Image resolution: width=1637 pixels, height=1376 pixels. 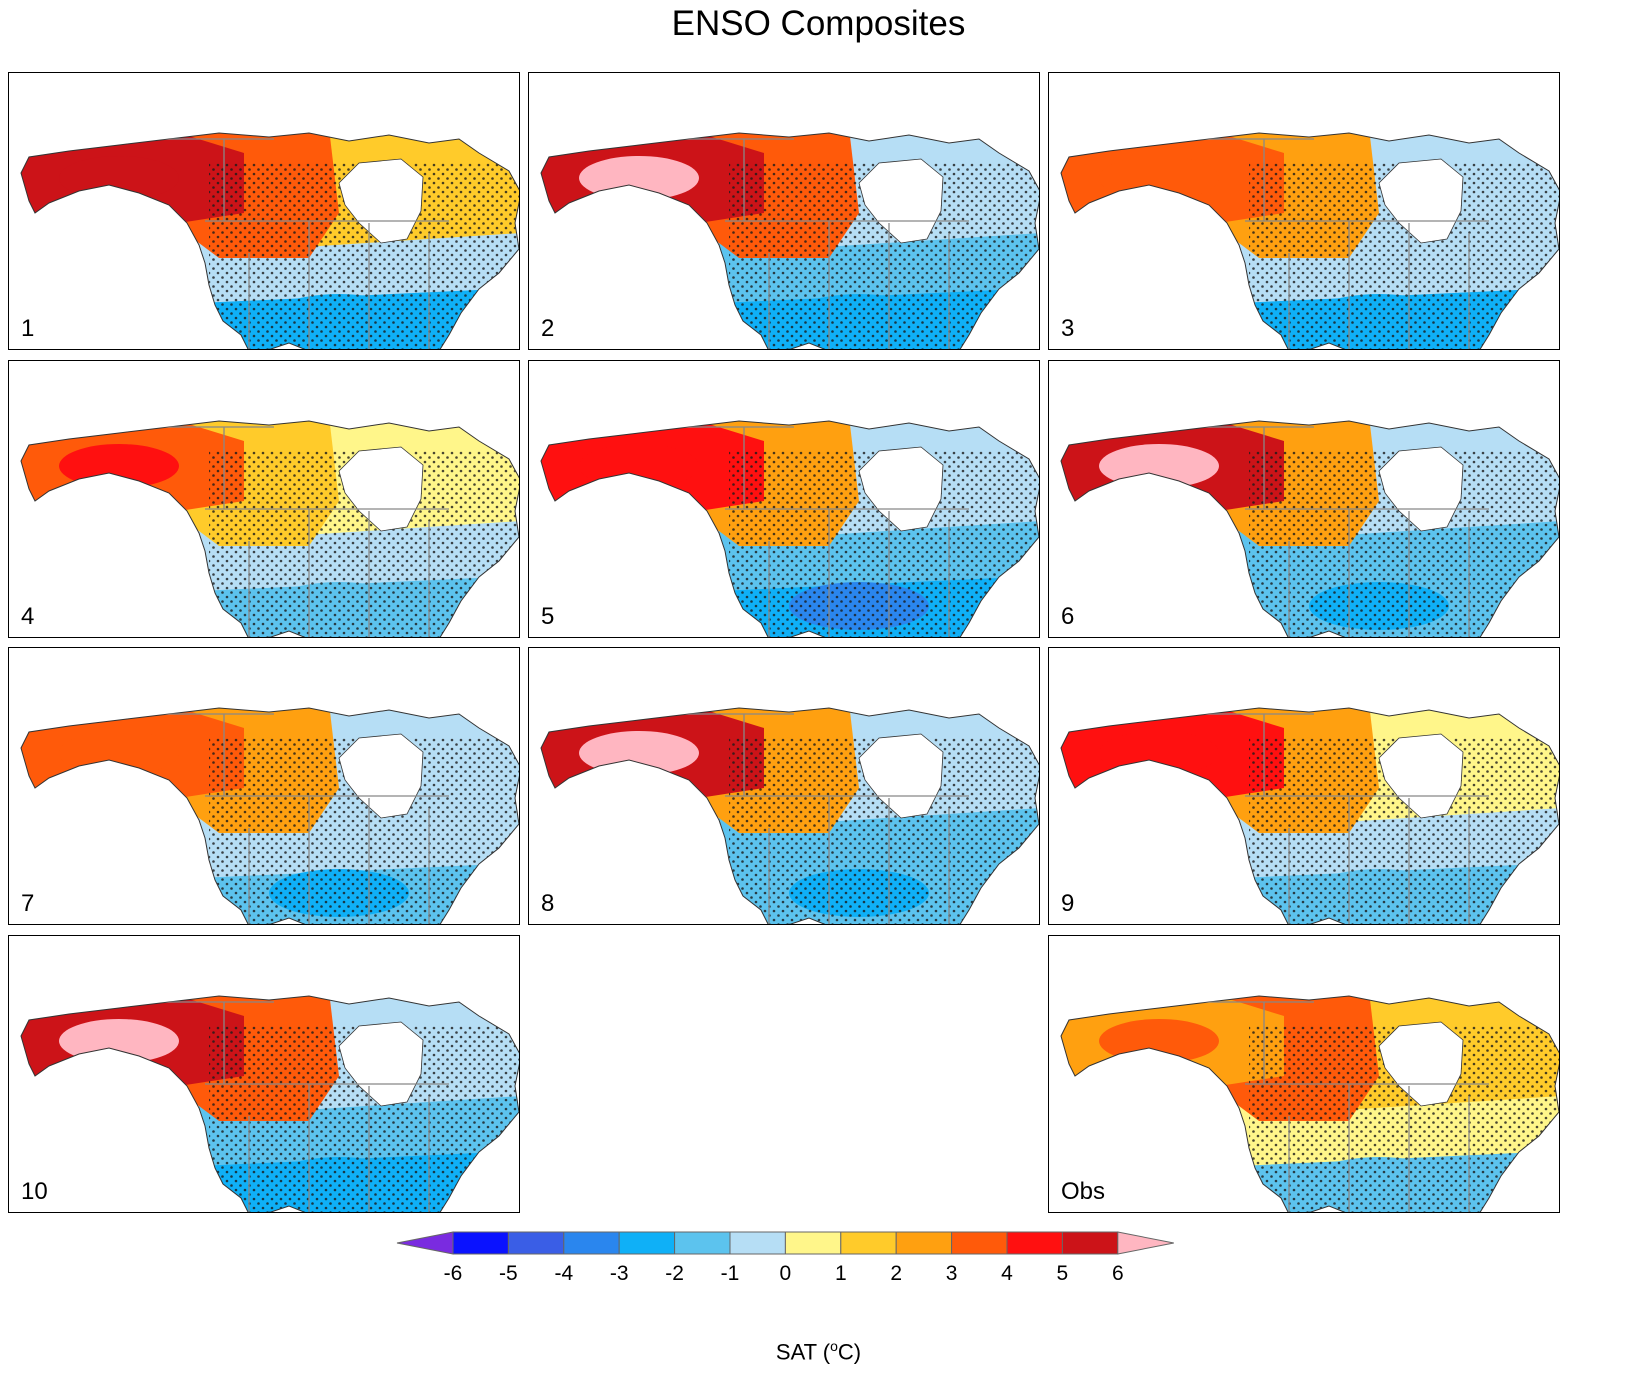 What do you see at coordinates (1068, 903) in the screenshot?
I see `panel-label: 9` at bounding box center [1068, 903].